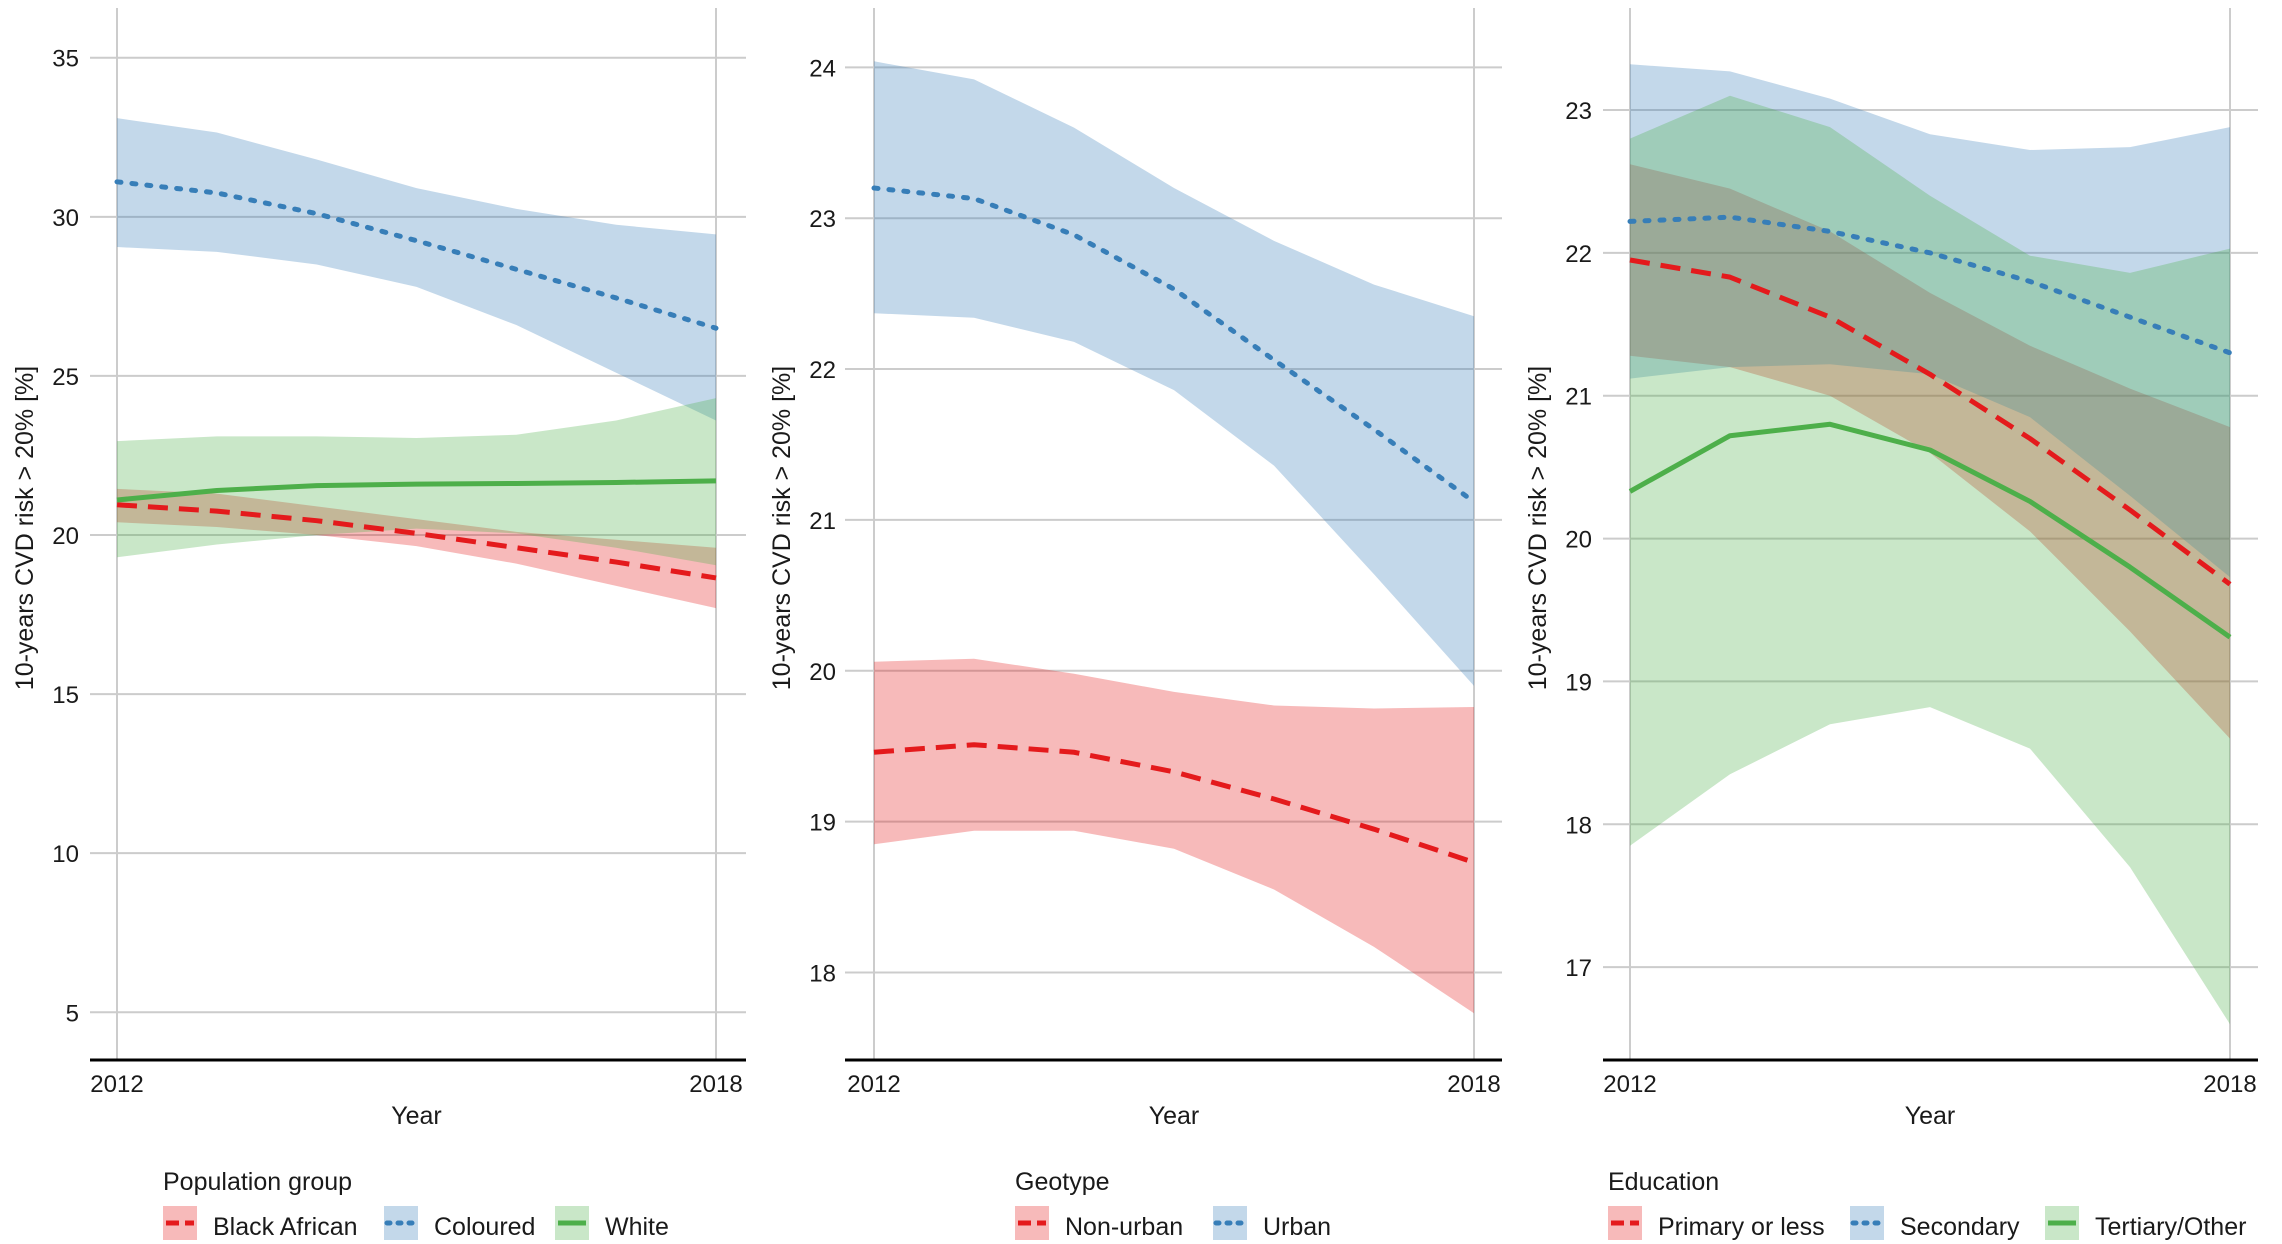  I want to click on y-tick-label: 30, so click(65, 218).